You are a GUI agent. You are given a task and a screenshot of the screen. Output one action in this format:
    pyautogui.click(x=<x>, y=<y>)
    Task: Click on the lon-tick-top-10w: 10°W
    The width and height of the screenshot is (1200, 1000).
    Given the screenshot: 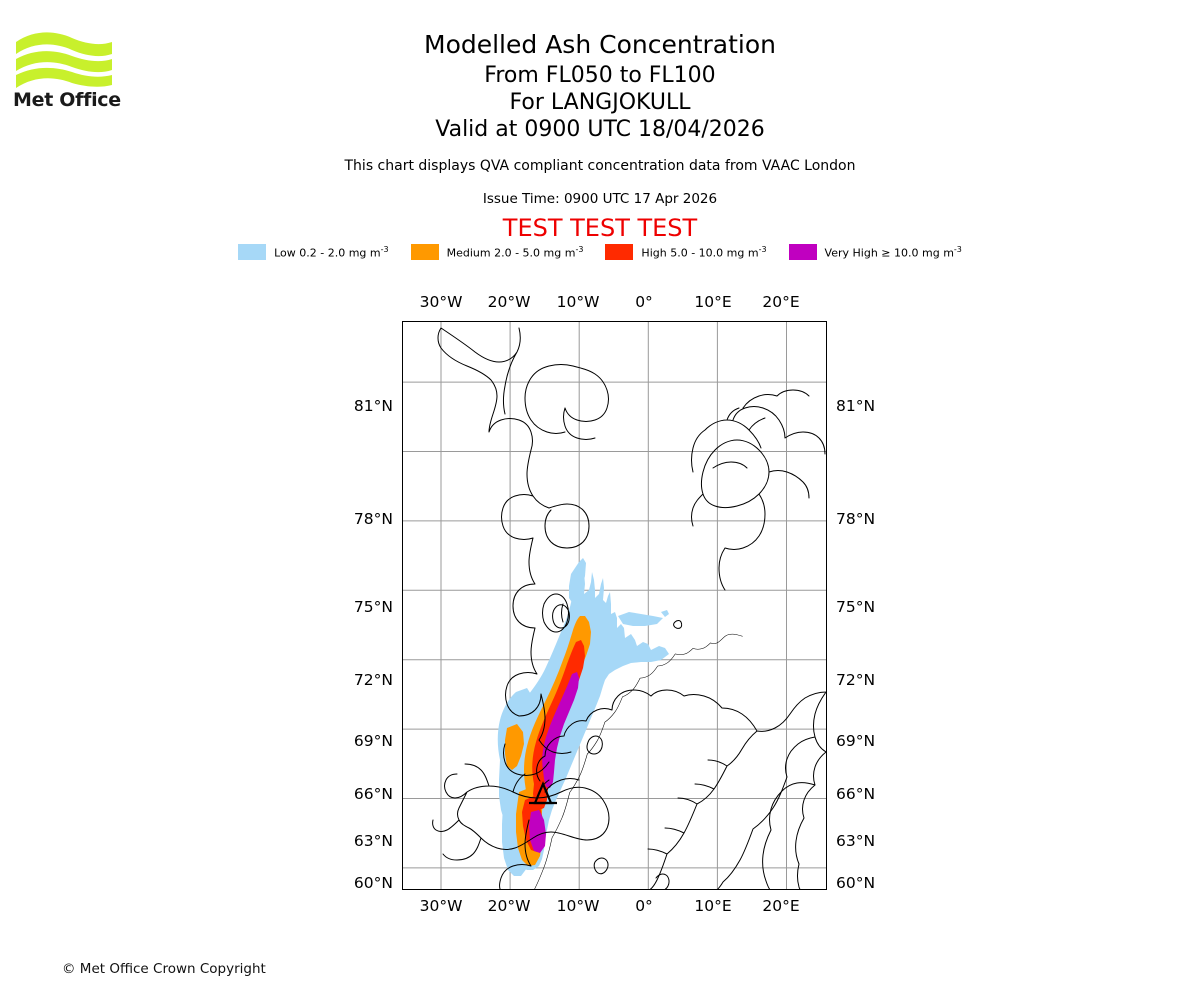 What is the action you would take?
    pyautogui.click(x=578, y=302)
    